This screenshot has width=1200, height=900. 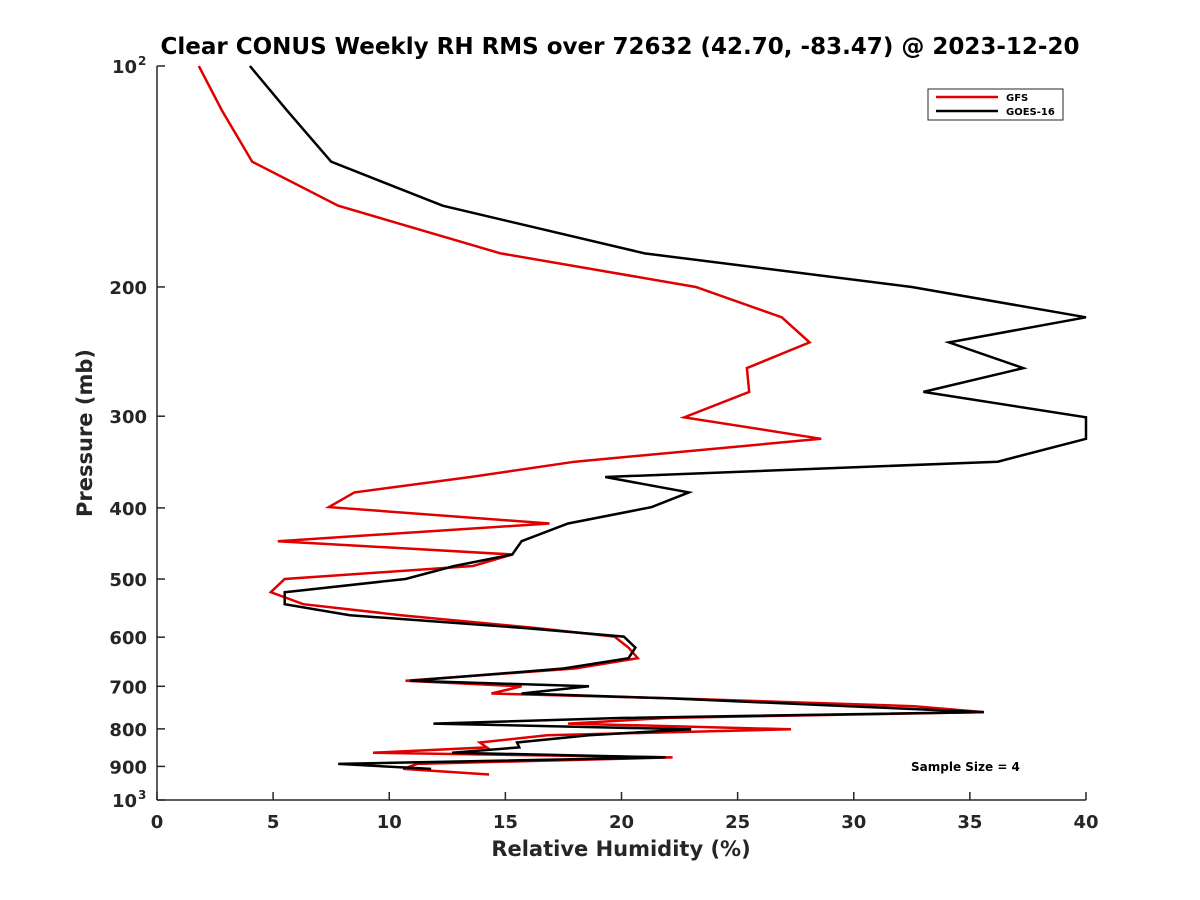 What do you see at coordinates (620, 849) in the screenshot?
I see `x-axis-label: Relative Humidity (%)` at bounding box center [620, 849].